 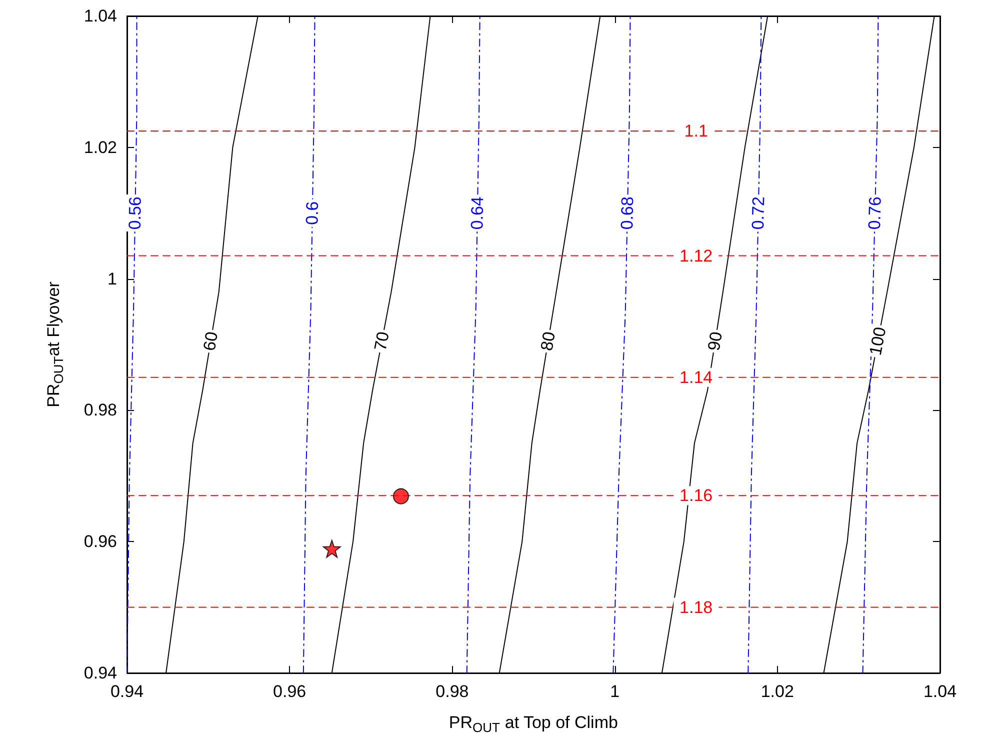 I want to click on x-tick-label: 0.94, so click(x=127, y=691).